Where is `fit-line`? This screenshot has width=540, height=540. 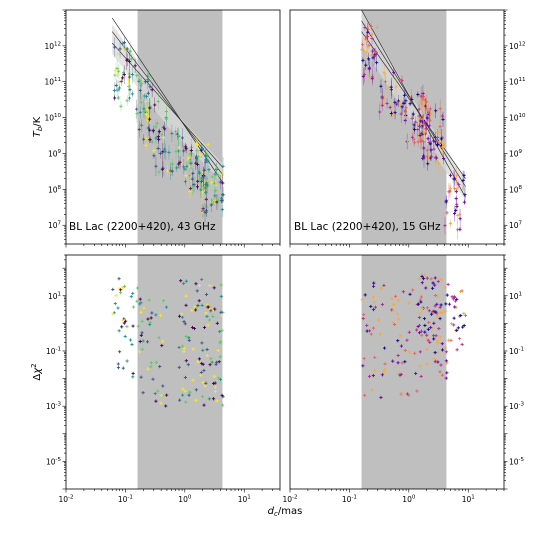
fit-line is located at coordinates (167, 105).